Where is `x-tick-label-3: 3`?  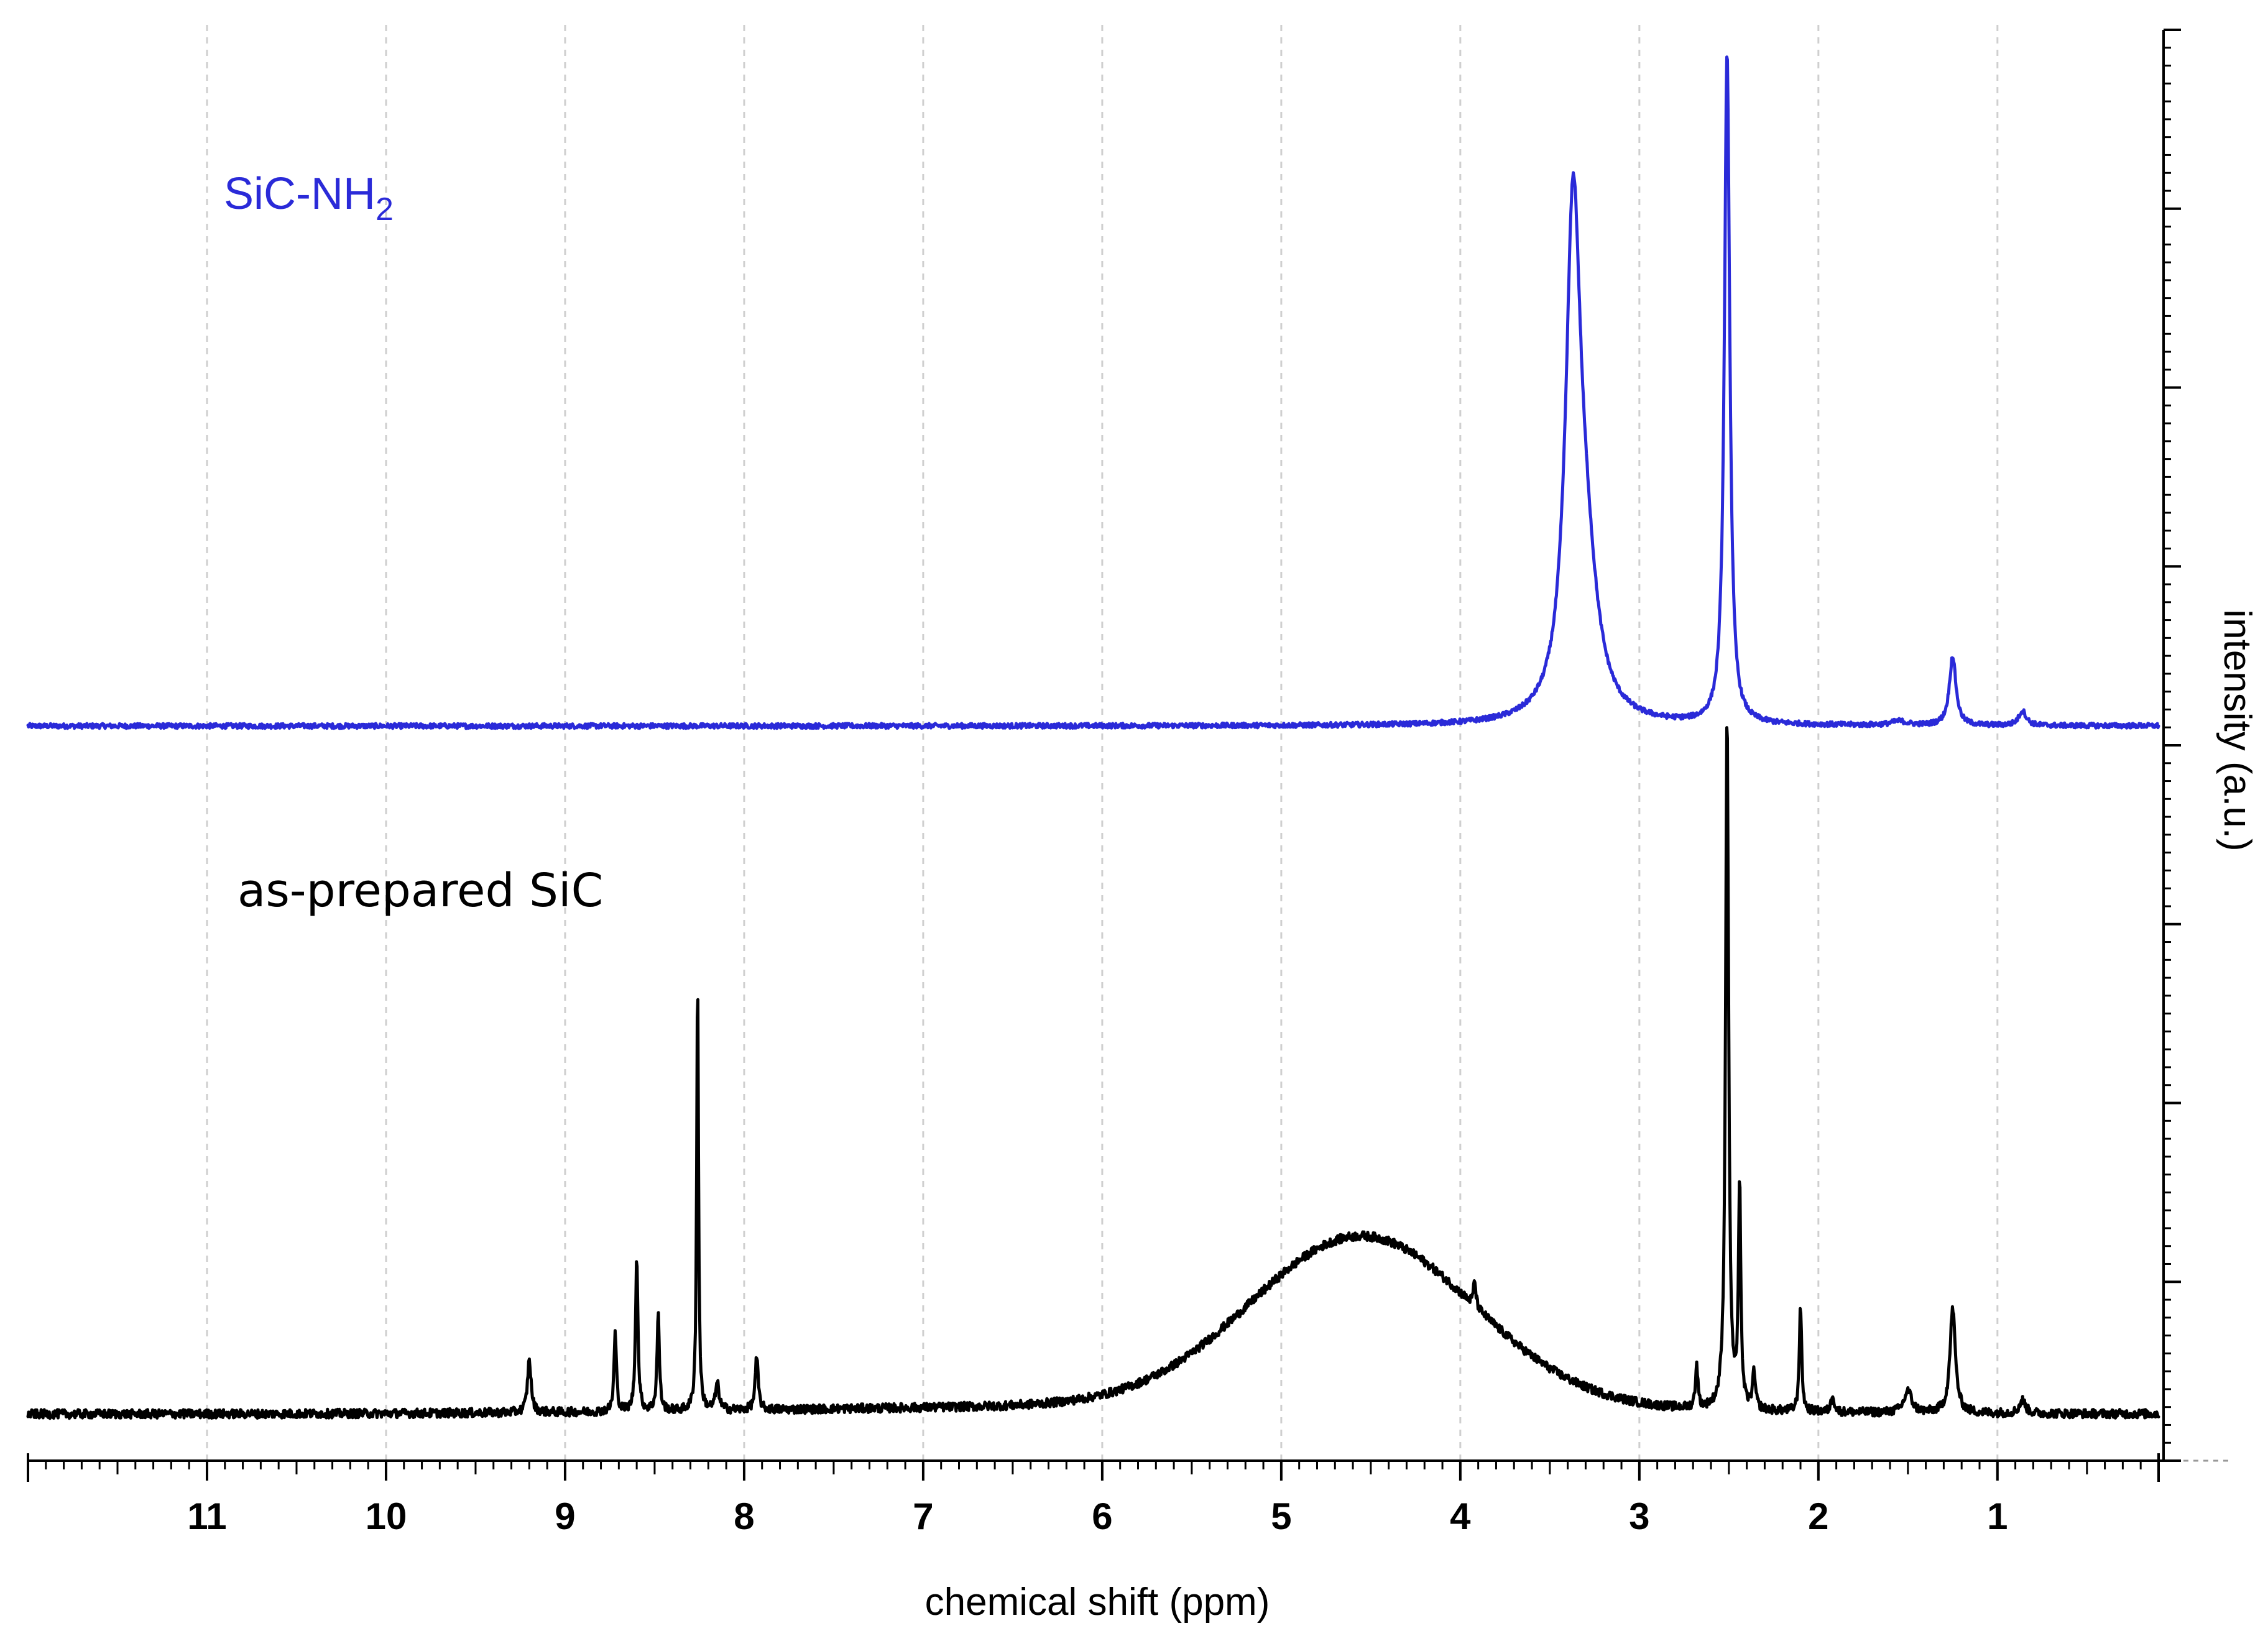 x-tick-label-3: 3 is located at coordinates (1639, 1516).